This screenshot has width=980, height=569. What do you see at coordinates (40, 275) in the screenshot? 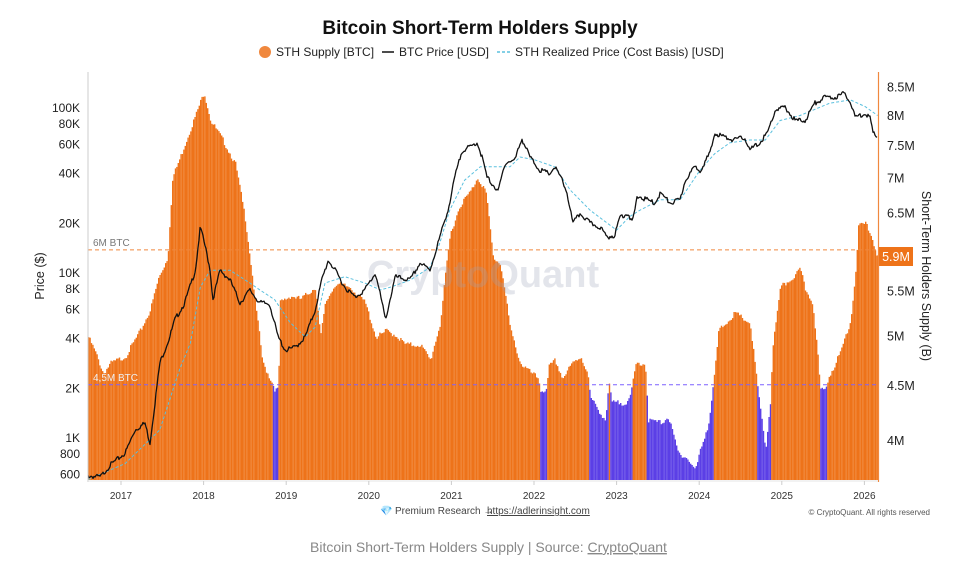
I see `y-axis-left-label: Price ($)` at bounding box center [40, 275].